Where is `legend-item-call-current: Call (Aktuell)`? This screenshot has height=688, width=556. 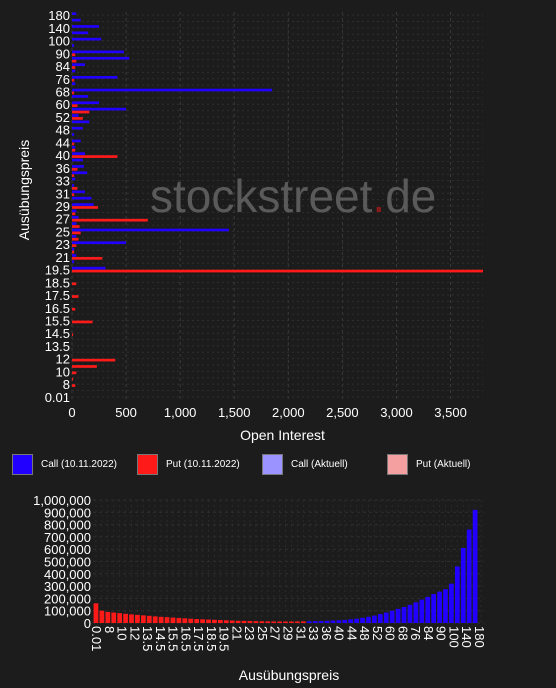
legend-item-call-current: Call (Aktuell) is located at coordinates (305, 464).